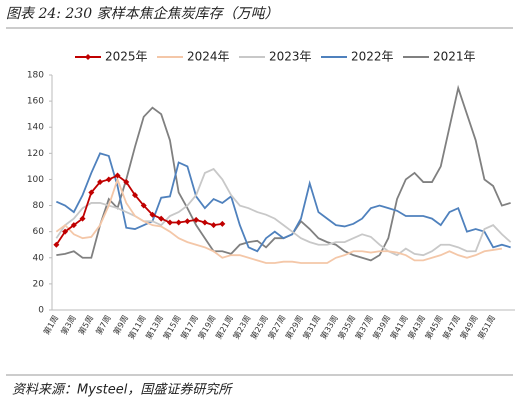 Image resolution: width=519 pixels, height=409 pixels. Describe the element at coordinates (35, 76) in the screenshot. I see `y-tick-label: 180` at that location.